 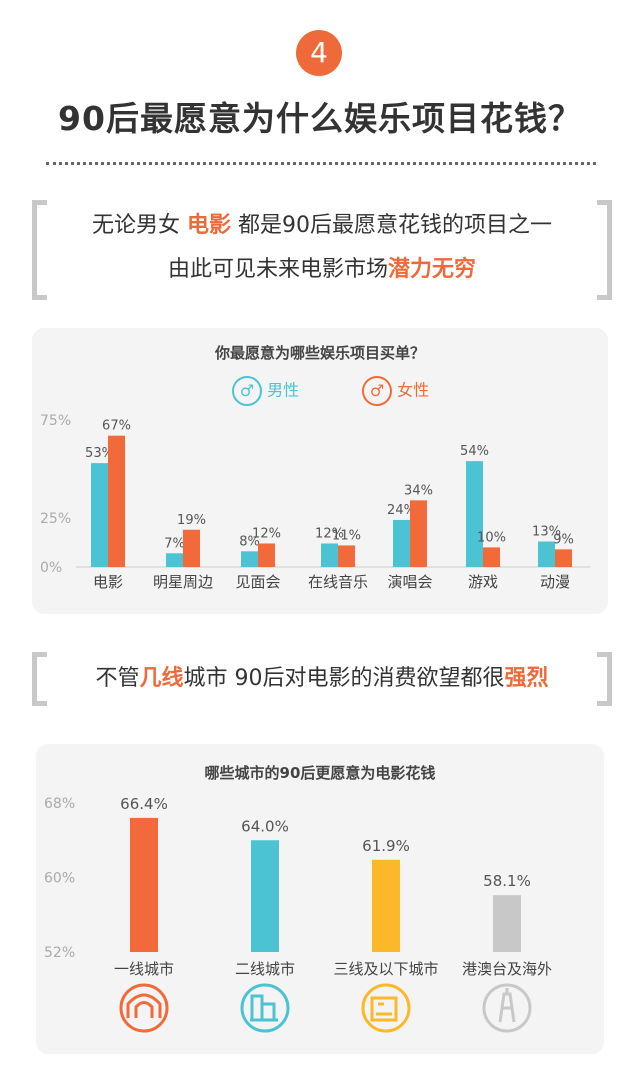 What do you see at coordinates (161, 678) in the screenshot?
I see `quote2-highlight-tier: 几线` at bounding box center [161, 678].